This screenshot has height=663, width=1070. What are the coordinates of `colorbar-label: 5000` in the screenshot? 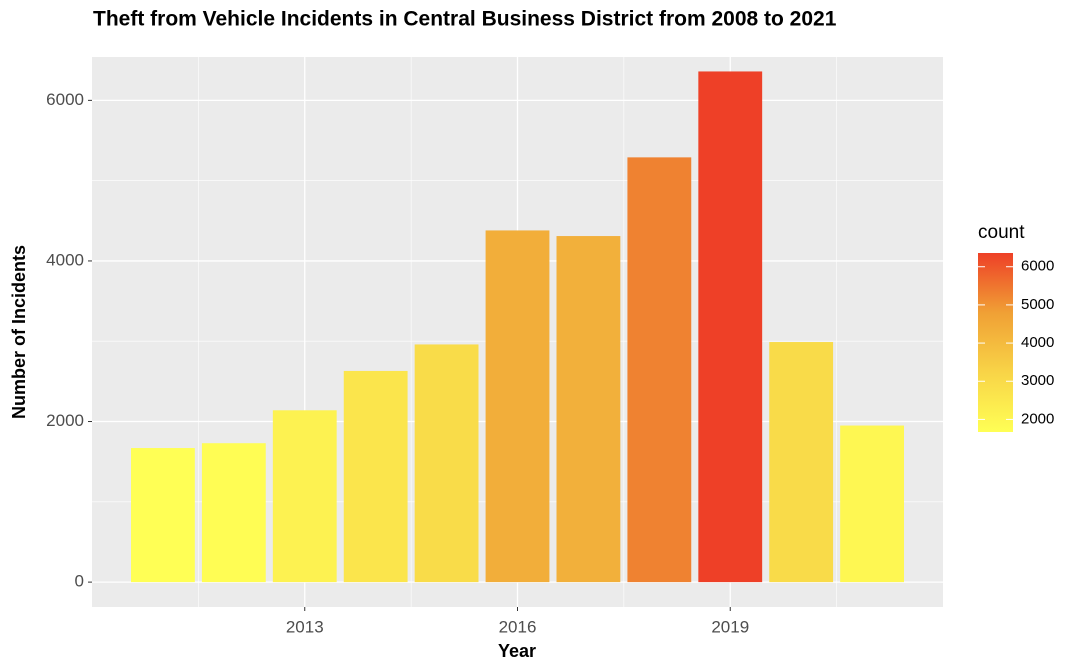 It's located at (1037, 304).